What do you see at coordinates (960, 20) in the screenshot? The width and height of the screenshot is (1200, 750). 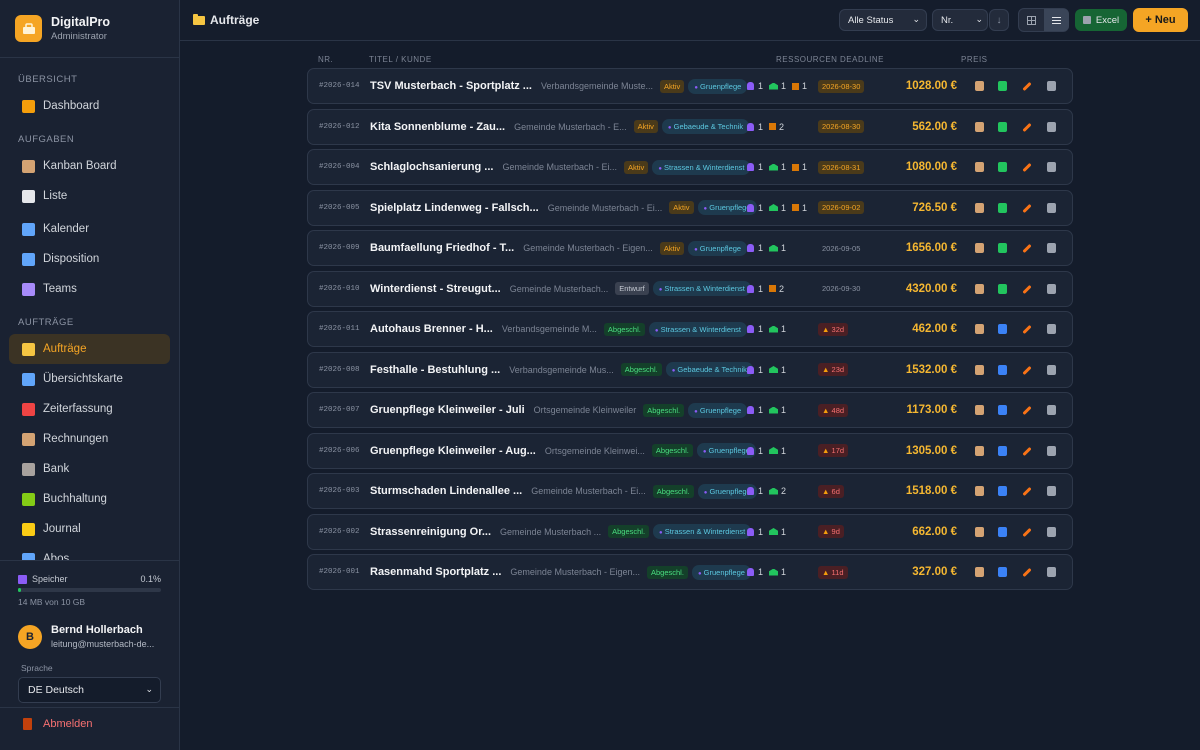 I see `sort-select: Nr. ⌄` at bounding box center [960, 20].